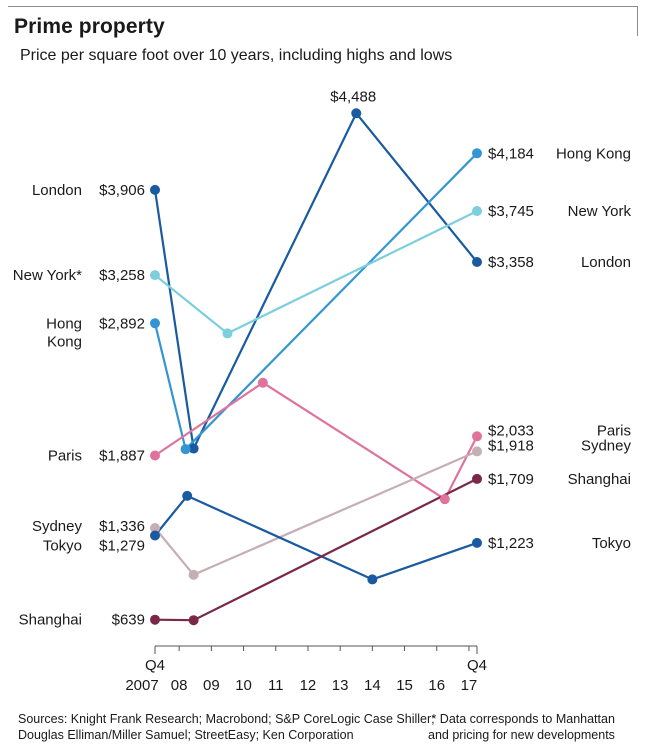  What do you see at coordinates (523, 719) in the screenshot?
I see `footnote-line: * Data corresponds to Manhattan` at bounding box center [523, 719].